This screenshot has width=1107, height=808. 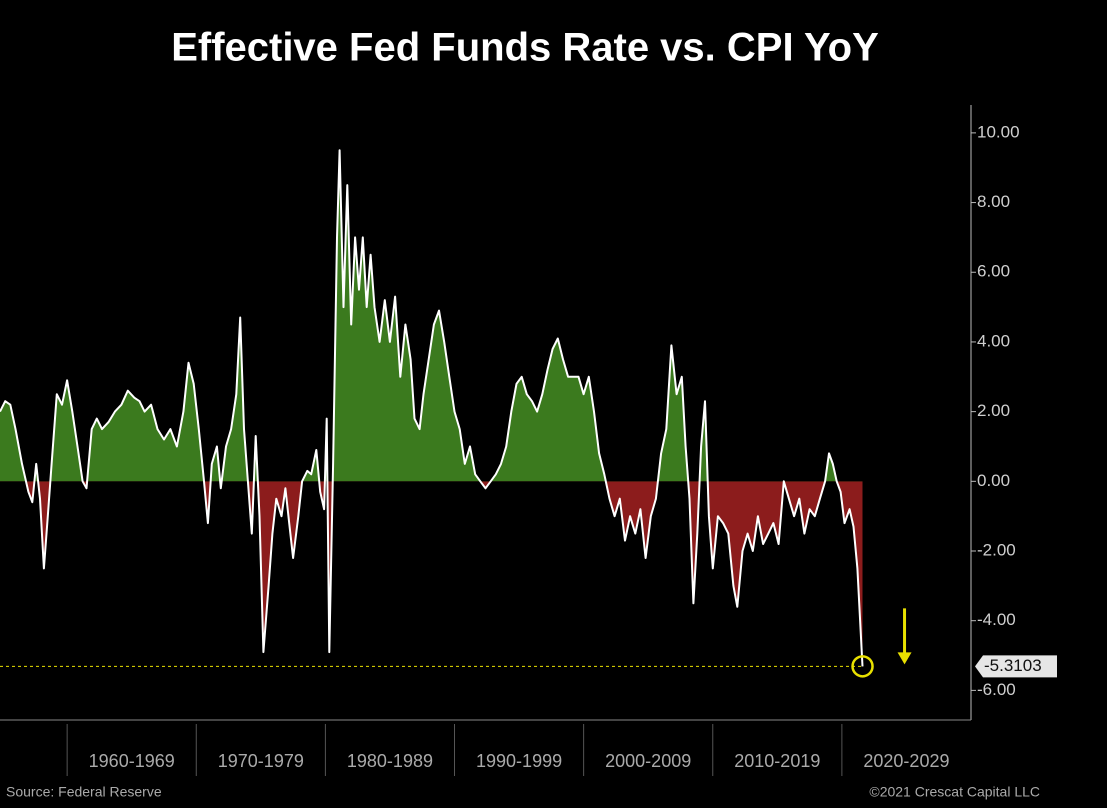 I want to click on source: Source: Federal Reserve, so click(x=84, y=792).